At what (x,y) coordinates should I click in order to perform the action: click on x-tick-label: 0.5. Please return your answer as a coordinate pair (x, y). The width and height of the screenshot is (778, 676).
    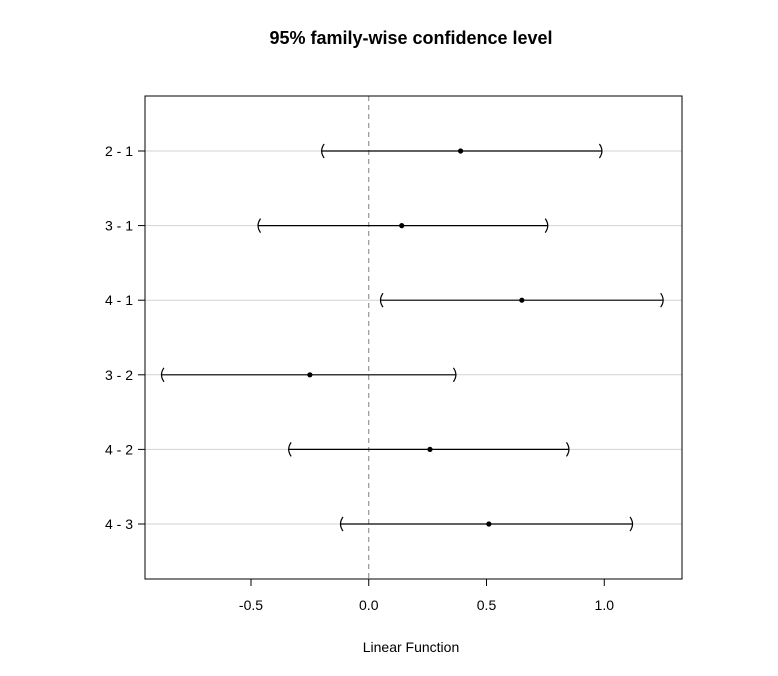
    Looking at the image, I should click on (487, 605).